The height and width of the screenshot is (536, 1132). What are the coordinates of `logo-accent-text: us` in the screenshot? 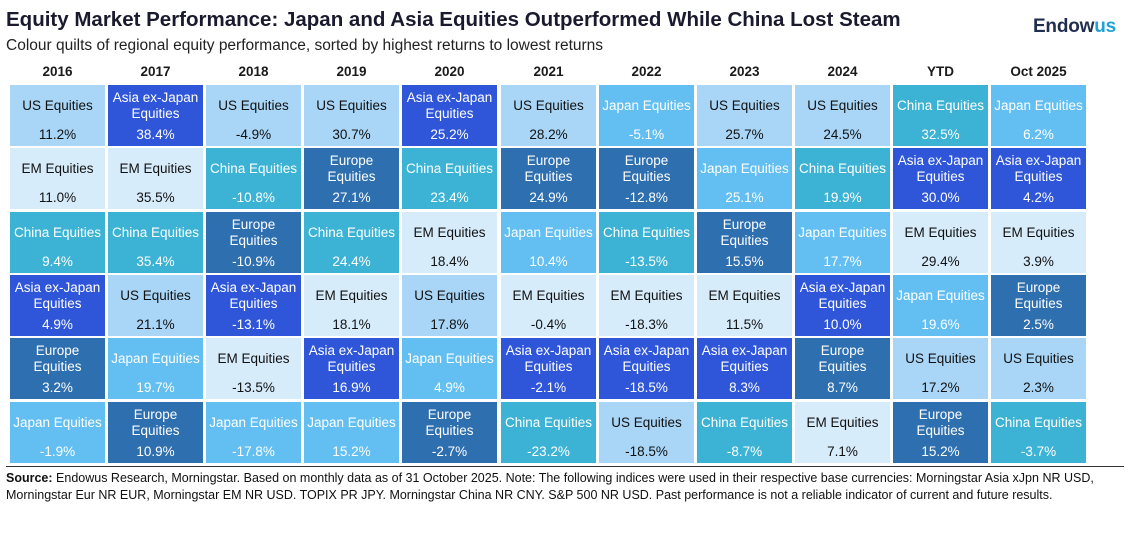 It's located at (1105, 26).